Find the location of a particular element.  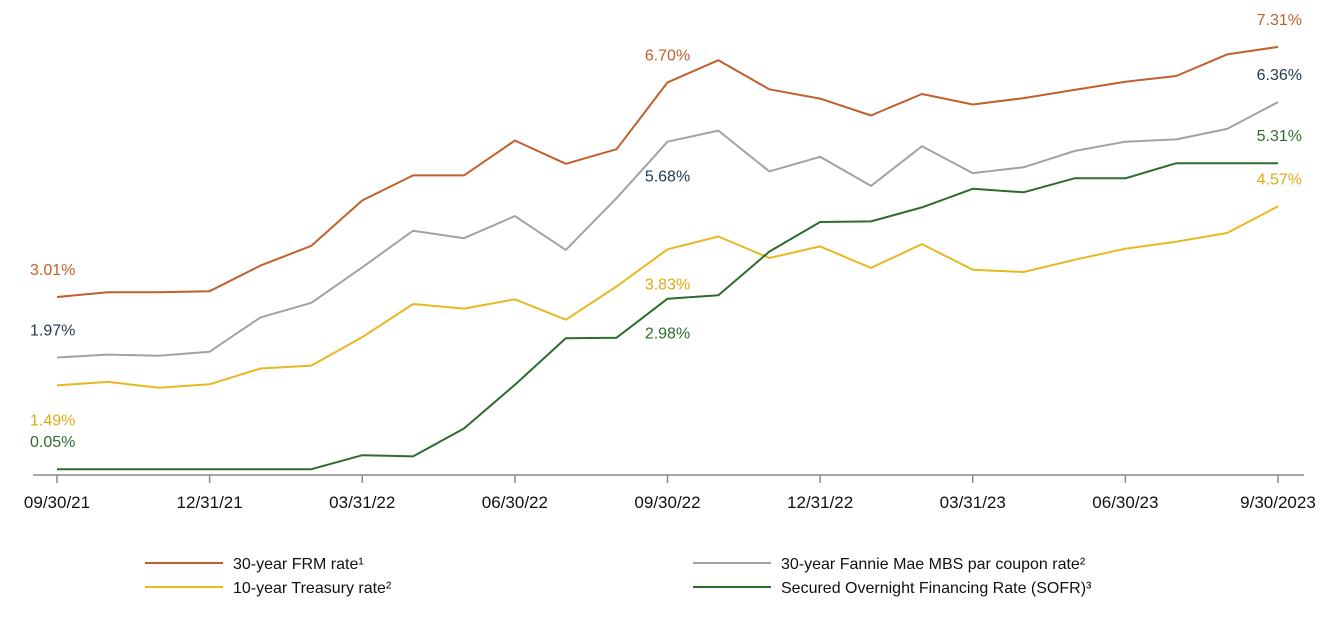

data-label: 3.83% is located at coordinates (667, 284).